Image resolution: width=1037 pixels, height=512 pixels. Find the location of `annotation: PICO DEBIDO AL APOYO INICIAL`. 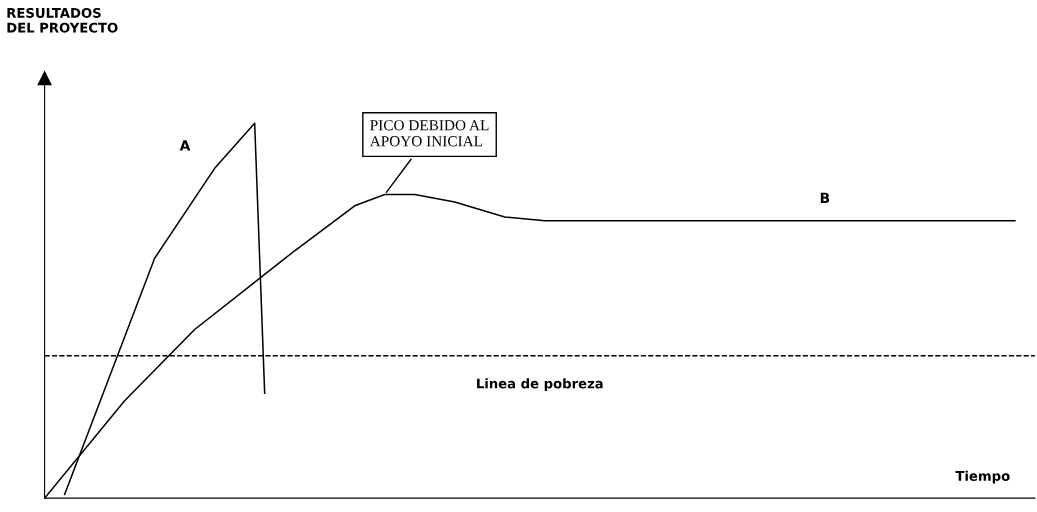

annotation: PICO DEBIDO AL APOYO INICIAL is located at coordinates (429, 133).